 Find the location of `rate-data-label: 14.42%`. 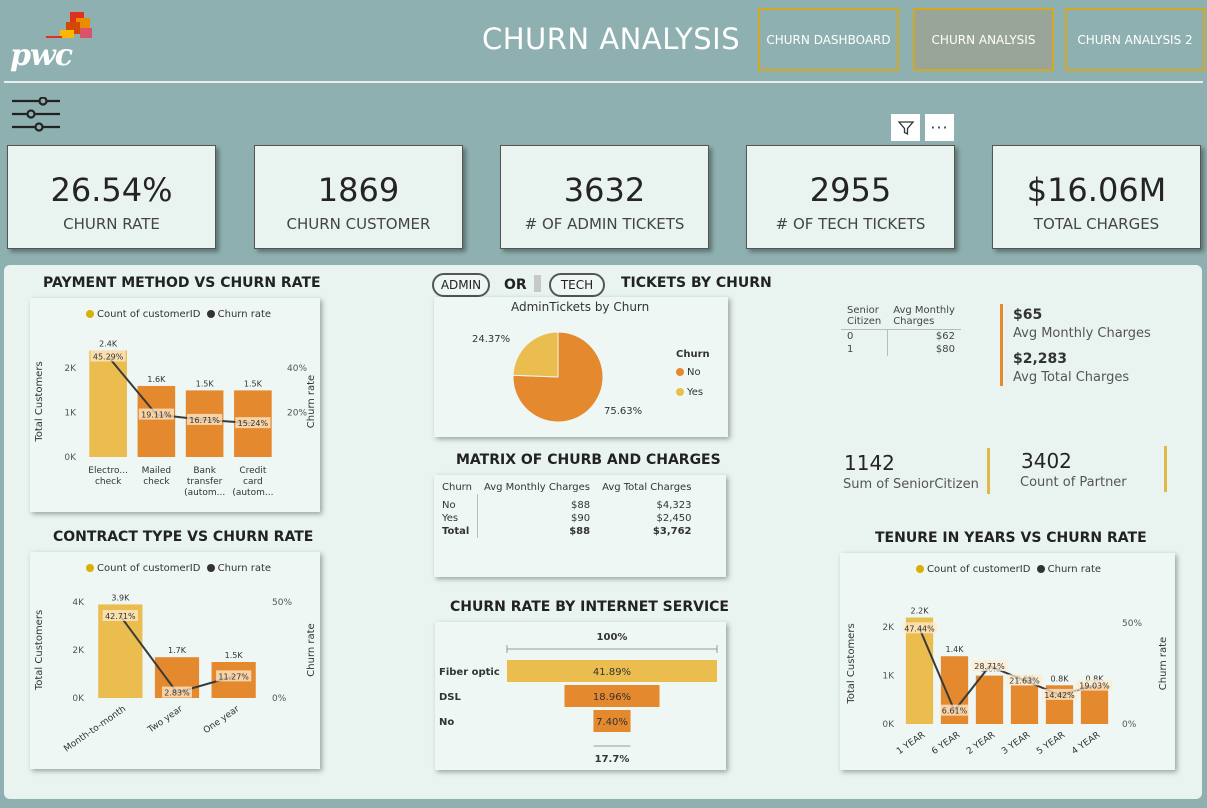

rate-data-label: 14.42% is located at coordinates (1059, 695).